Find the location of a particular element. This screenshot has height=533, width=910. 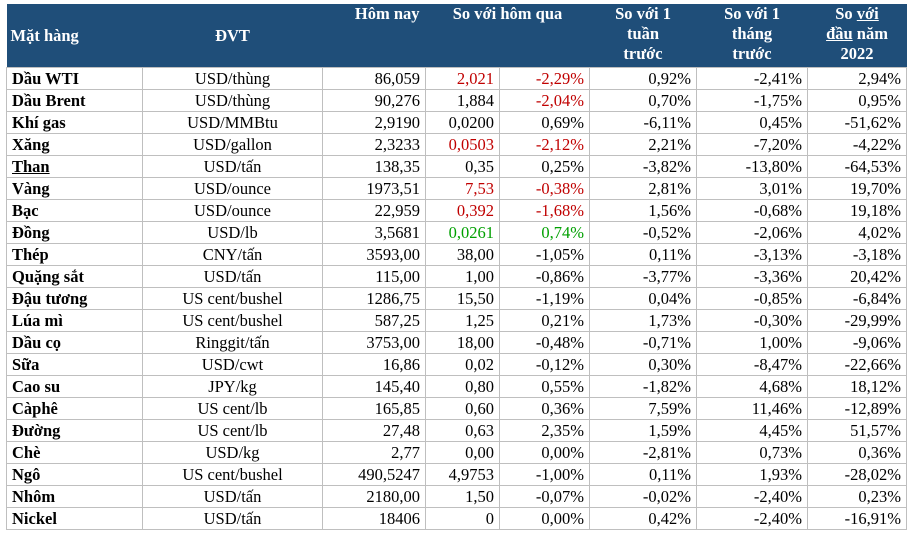

header-vs-ytd-line2: đầu năm is located at coordinates (857, 34).